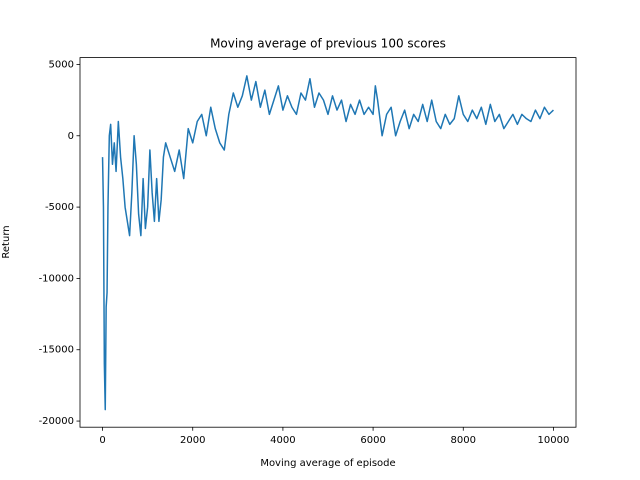 This screenshot has height=480, width=640. What do you see at coordinates (554, 440) in the screenshot?
I see `x-tick-label: 10000` at bounding box center [554, 440].